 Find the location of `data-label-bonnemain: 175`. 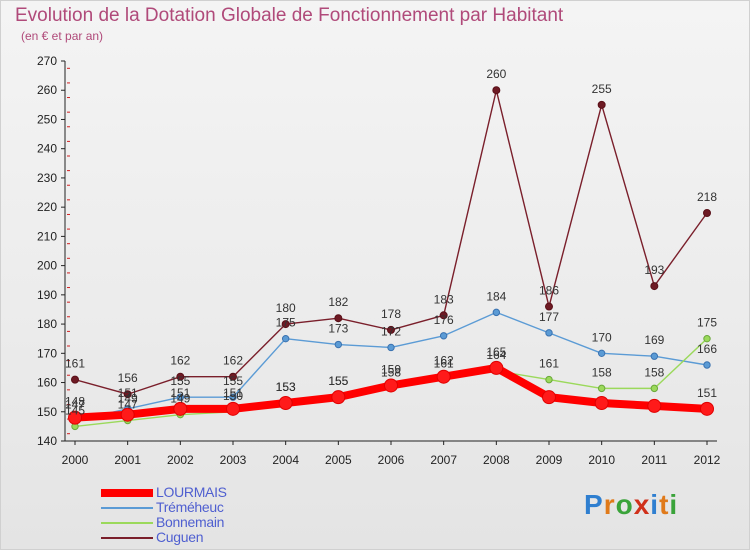

data-label-bonnemain: 175 is located at coordinates (707, 323).